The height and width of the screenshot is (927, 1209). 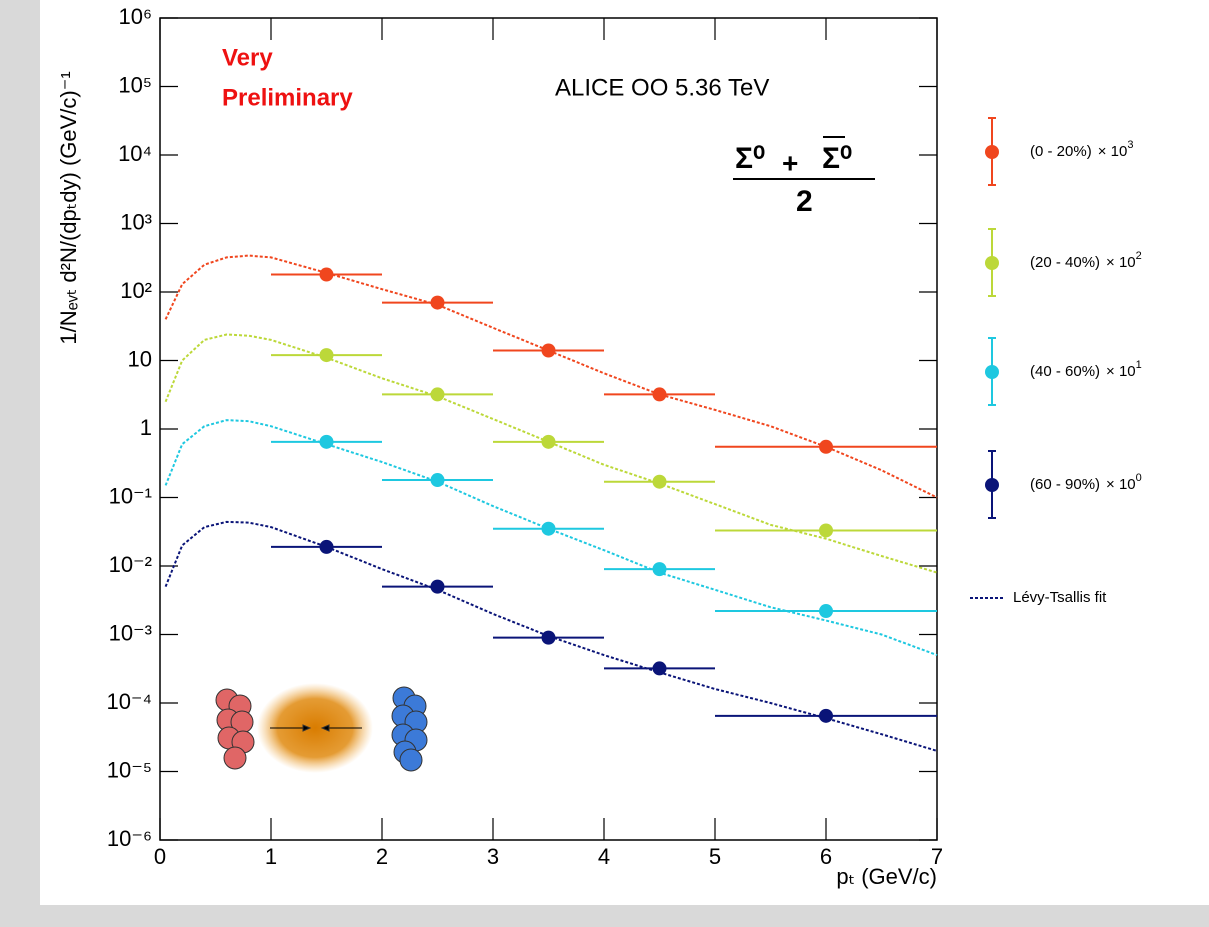 What do you see at coordinates (146, 427) in the screenshot?
I see `y-tick-label: 1` at bounding box center [146, 427].